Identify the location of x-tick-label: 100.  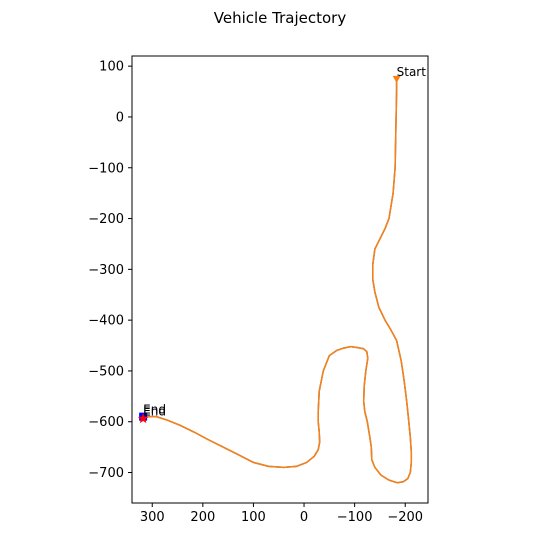
(253, 517).